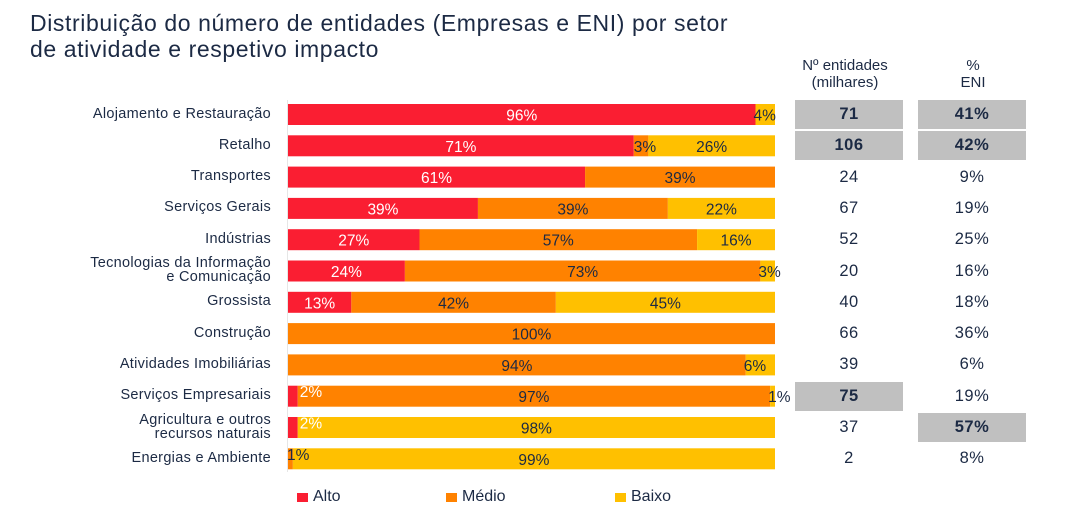  Describe the element at coordinates (849, 239) in the screenshot. I see `entities-cell: 52` at that location.